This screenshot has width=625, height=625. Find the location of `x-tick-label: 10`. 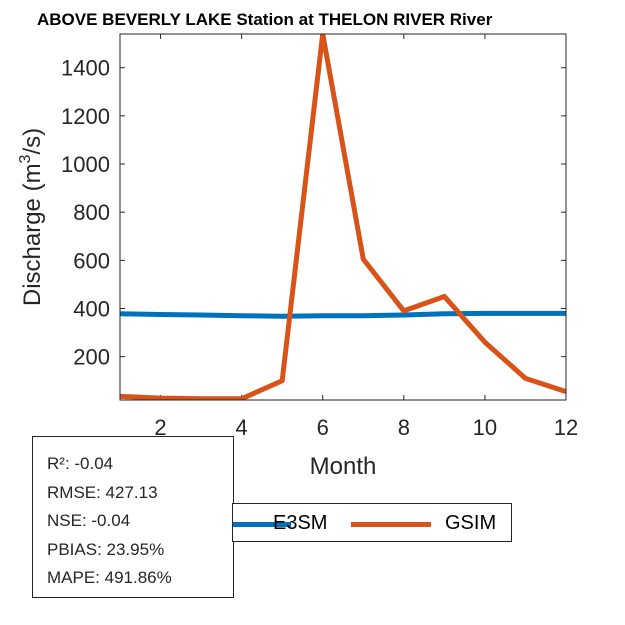

x-tick-label: 10 is located at coordinates (485, 427).